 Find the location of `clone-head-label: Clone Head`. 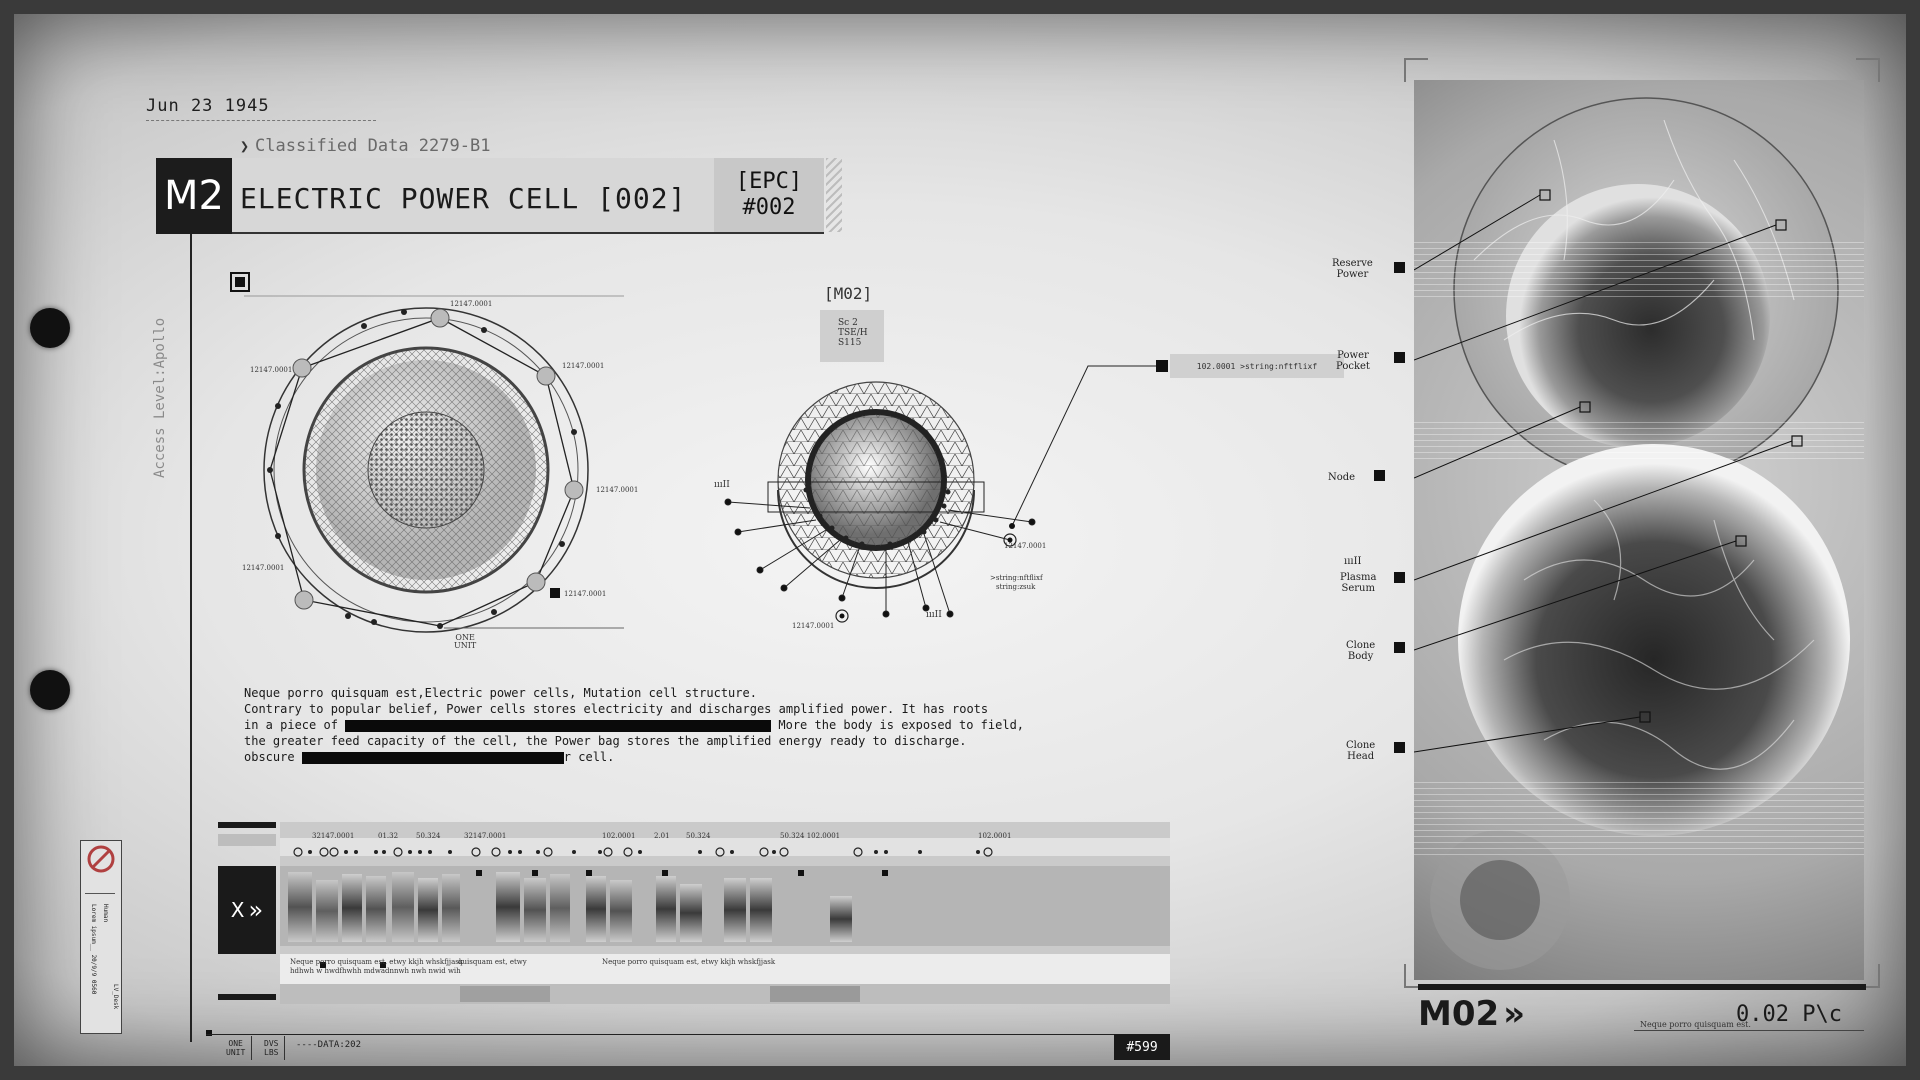

clone-head-label: Clone Head is located at coordinates (1360, 751).